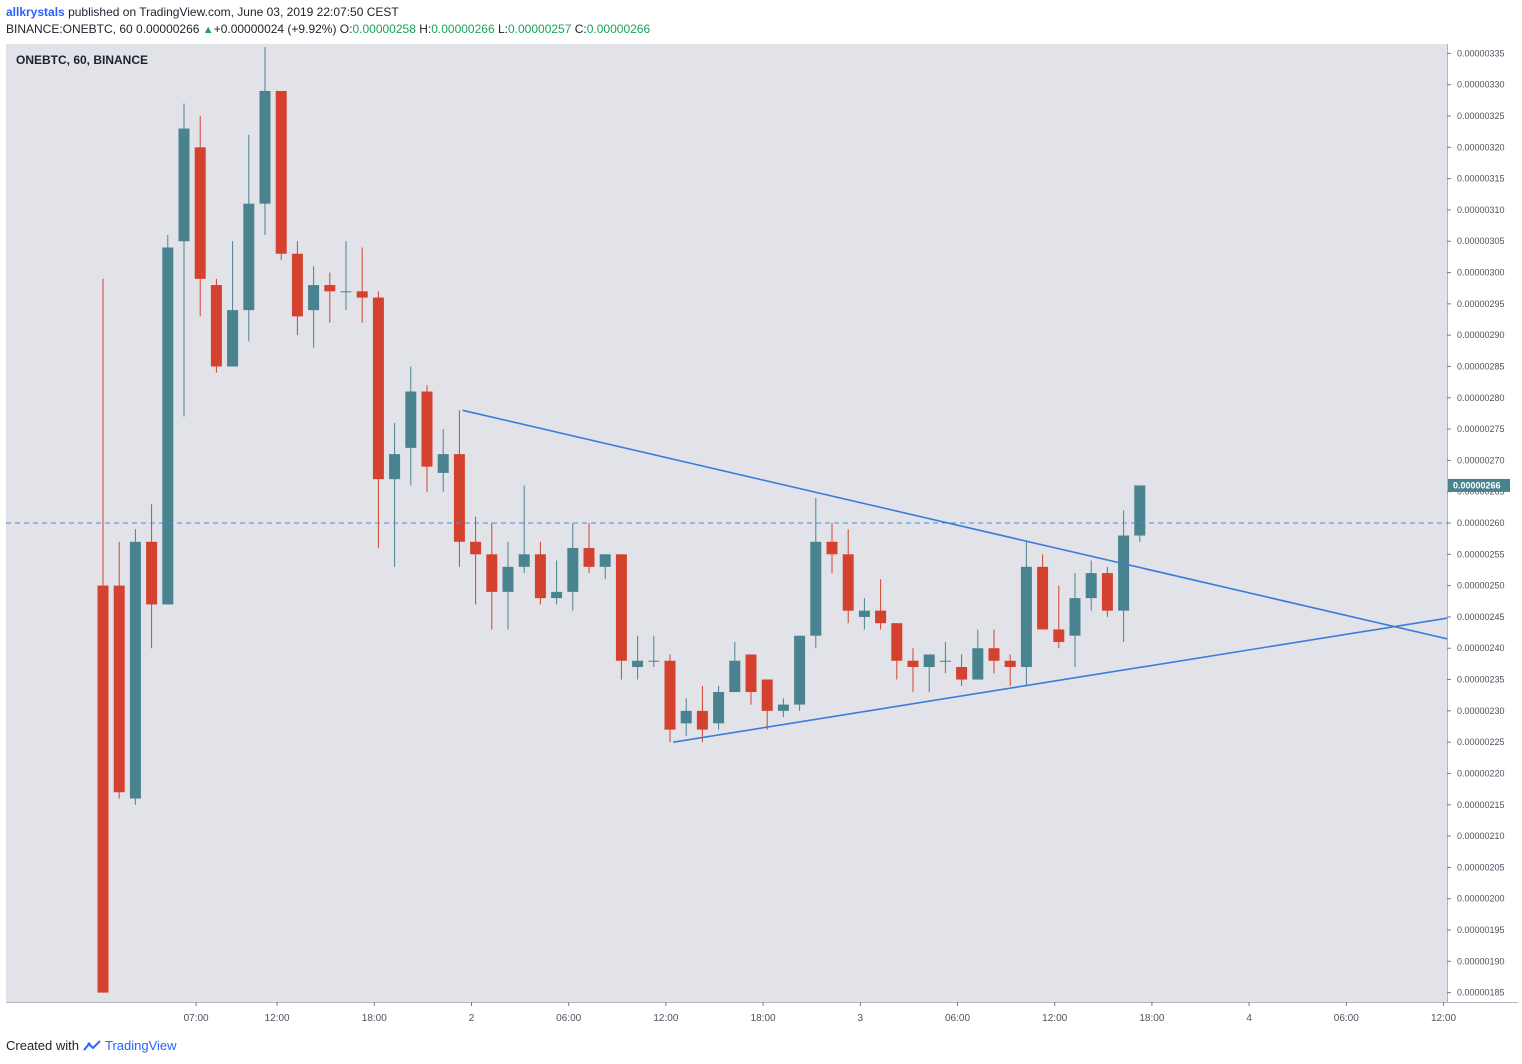 The image size is (1522, 1064). What do you see at coordinates (1481, 993) in the screenshot?
I see `price-tick-label: 0.00000185` at bounding box center [1481, 993].